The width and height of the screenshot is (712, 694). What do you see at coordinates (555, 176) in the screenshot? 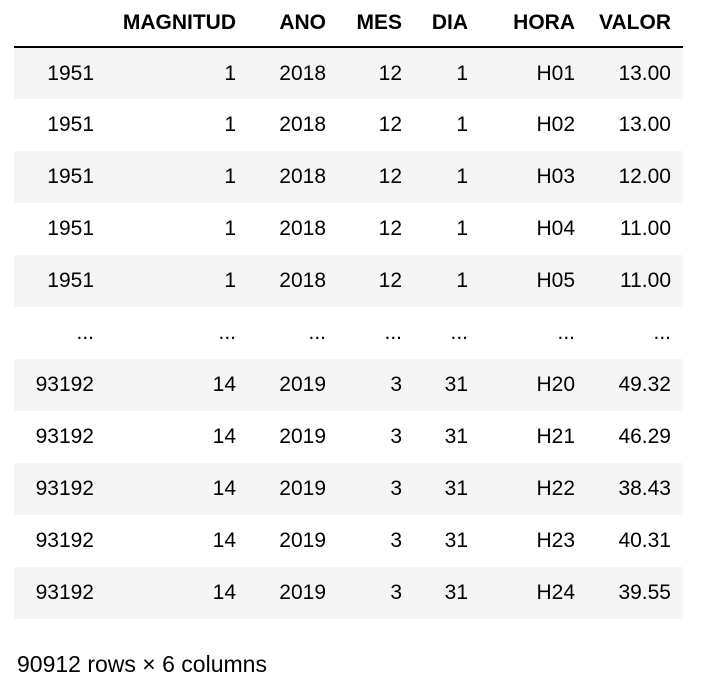
I see `table-cell: H03` at bounding box center [555, 176].